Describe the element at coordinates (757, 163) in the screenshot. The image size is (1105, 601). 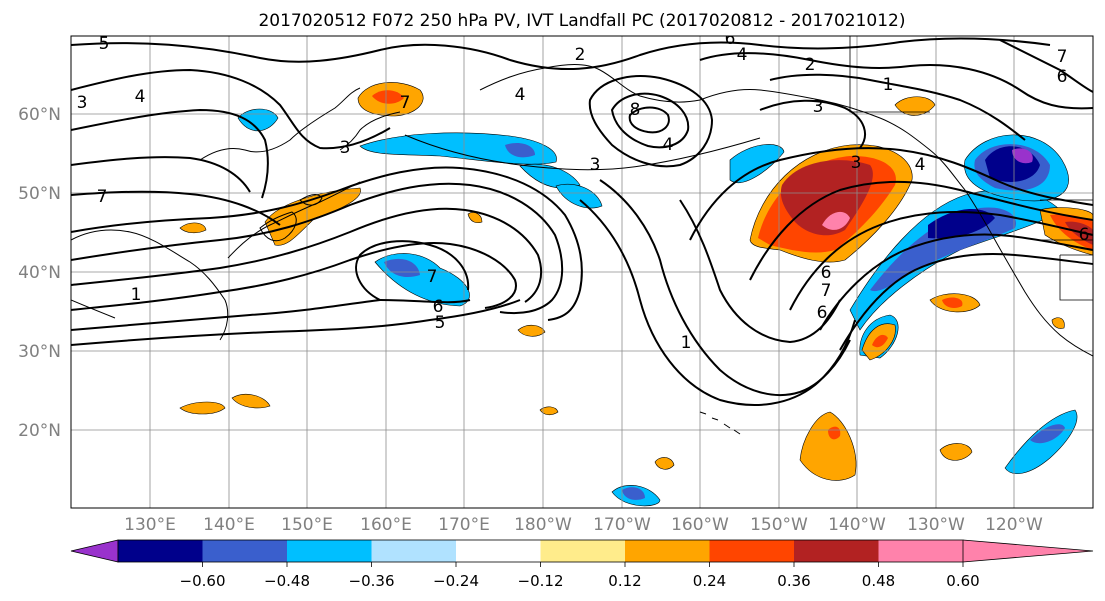
I see `neg-shading-gulf` at that location.